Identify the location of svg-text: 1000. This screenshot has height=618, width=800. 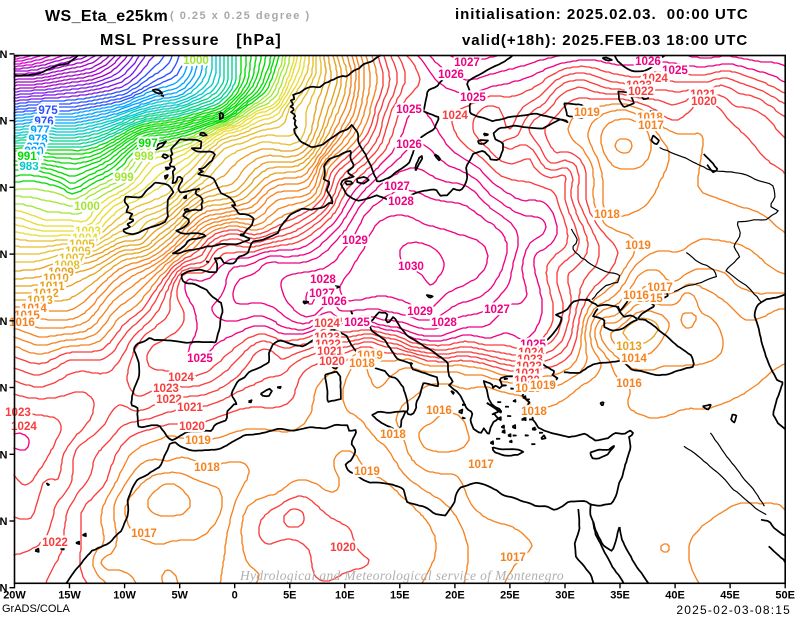
(87, 206).